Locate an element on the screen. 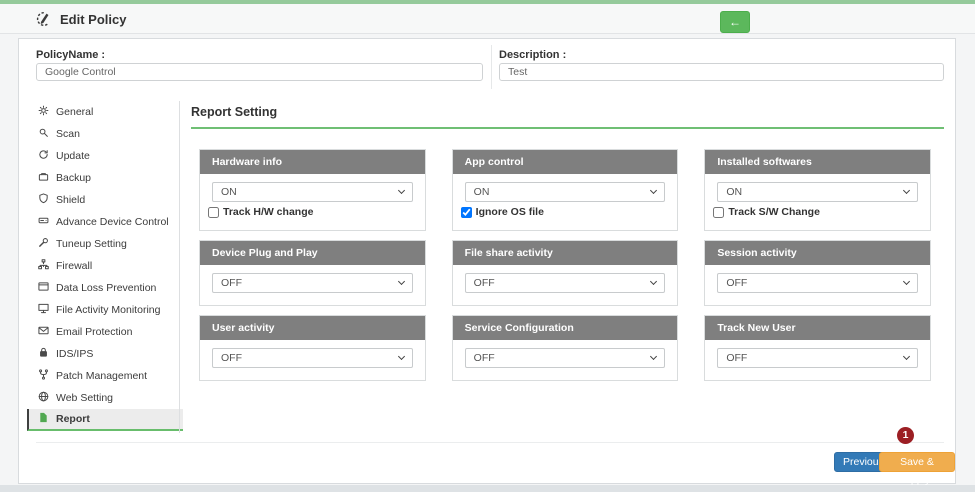  panel-title: App control is located at coordinates (565, 162).